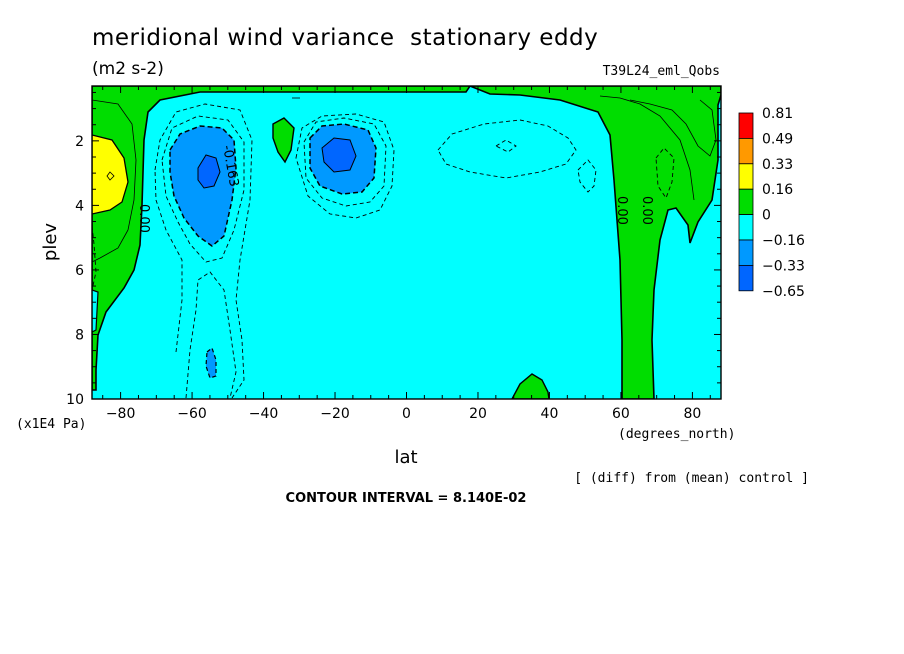 The height and width of the screenshot is (654, 904). What do you see at coordinates (50, 242) in the screenshot?
I see `y-axis-label: plev` at bounding box center [50, 242].